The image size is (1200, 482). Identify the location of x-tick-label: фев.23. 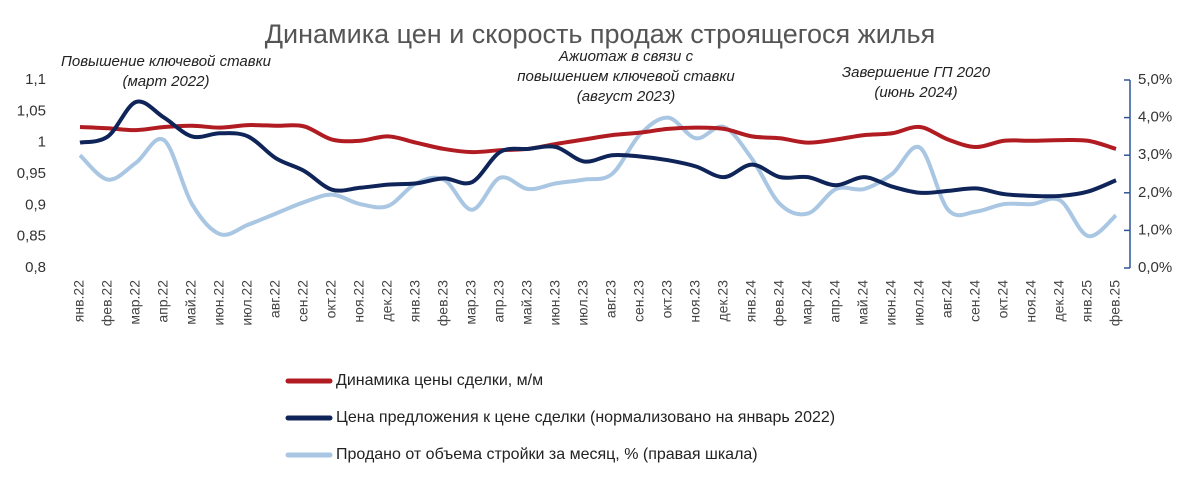
(443, 303).